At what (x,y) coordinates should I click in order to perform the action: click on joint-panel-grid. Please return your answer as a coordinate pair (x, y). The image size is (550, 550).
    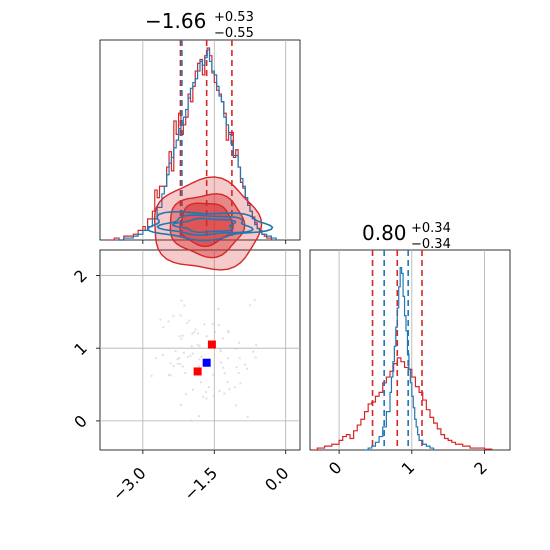
    Looking at the image, I should click on (200, 350).